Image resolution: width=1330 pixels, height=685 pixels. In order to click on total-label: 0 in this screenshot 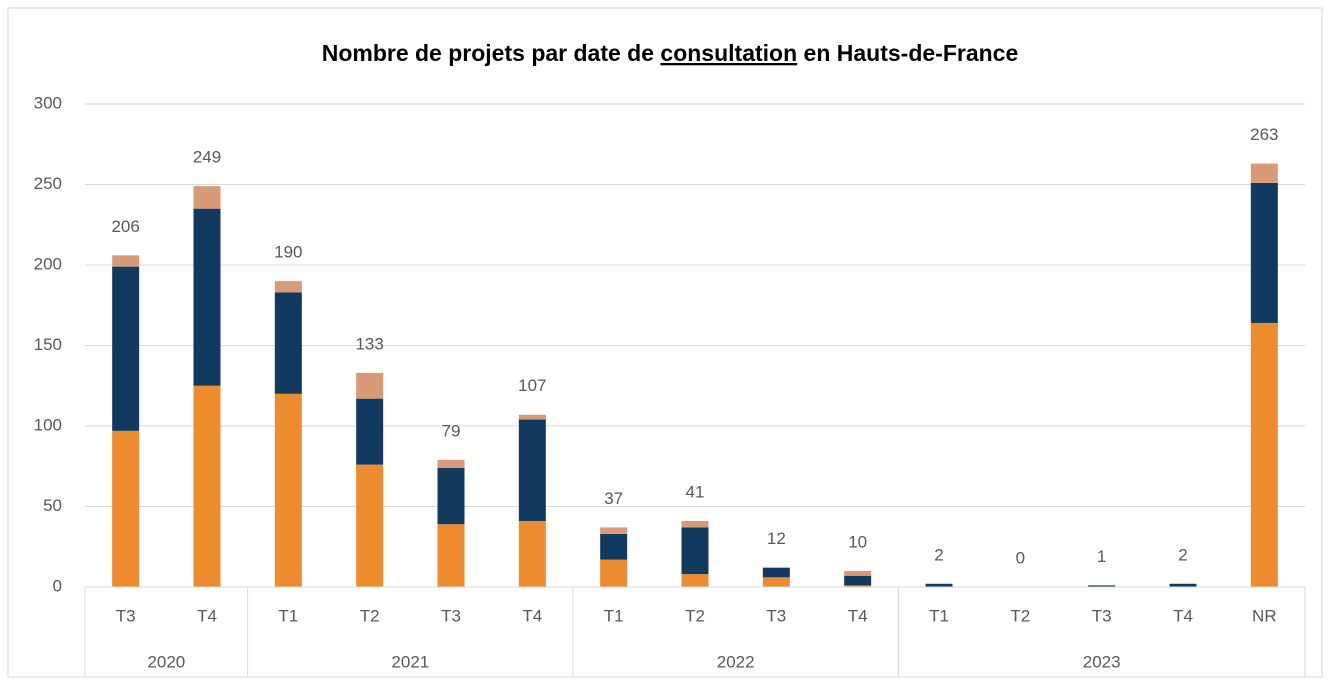, I will do `click(1020, 557)`.